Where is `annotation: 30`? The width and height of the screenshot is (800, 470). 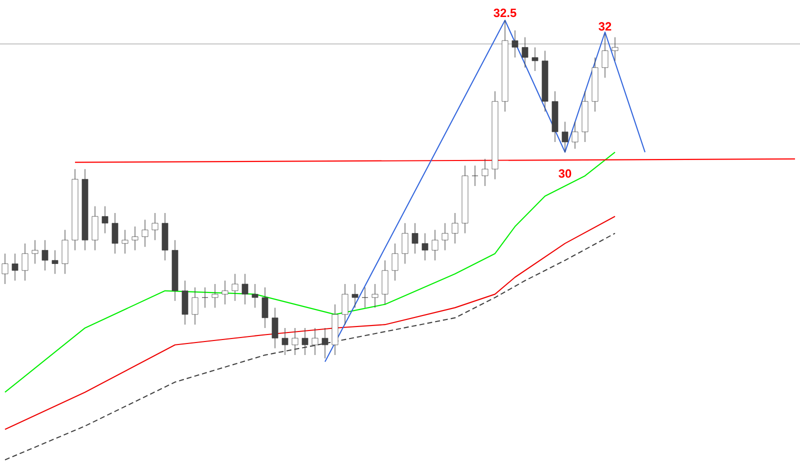
annotation: 30 is located at coordinates (565, 173).